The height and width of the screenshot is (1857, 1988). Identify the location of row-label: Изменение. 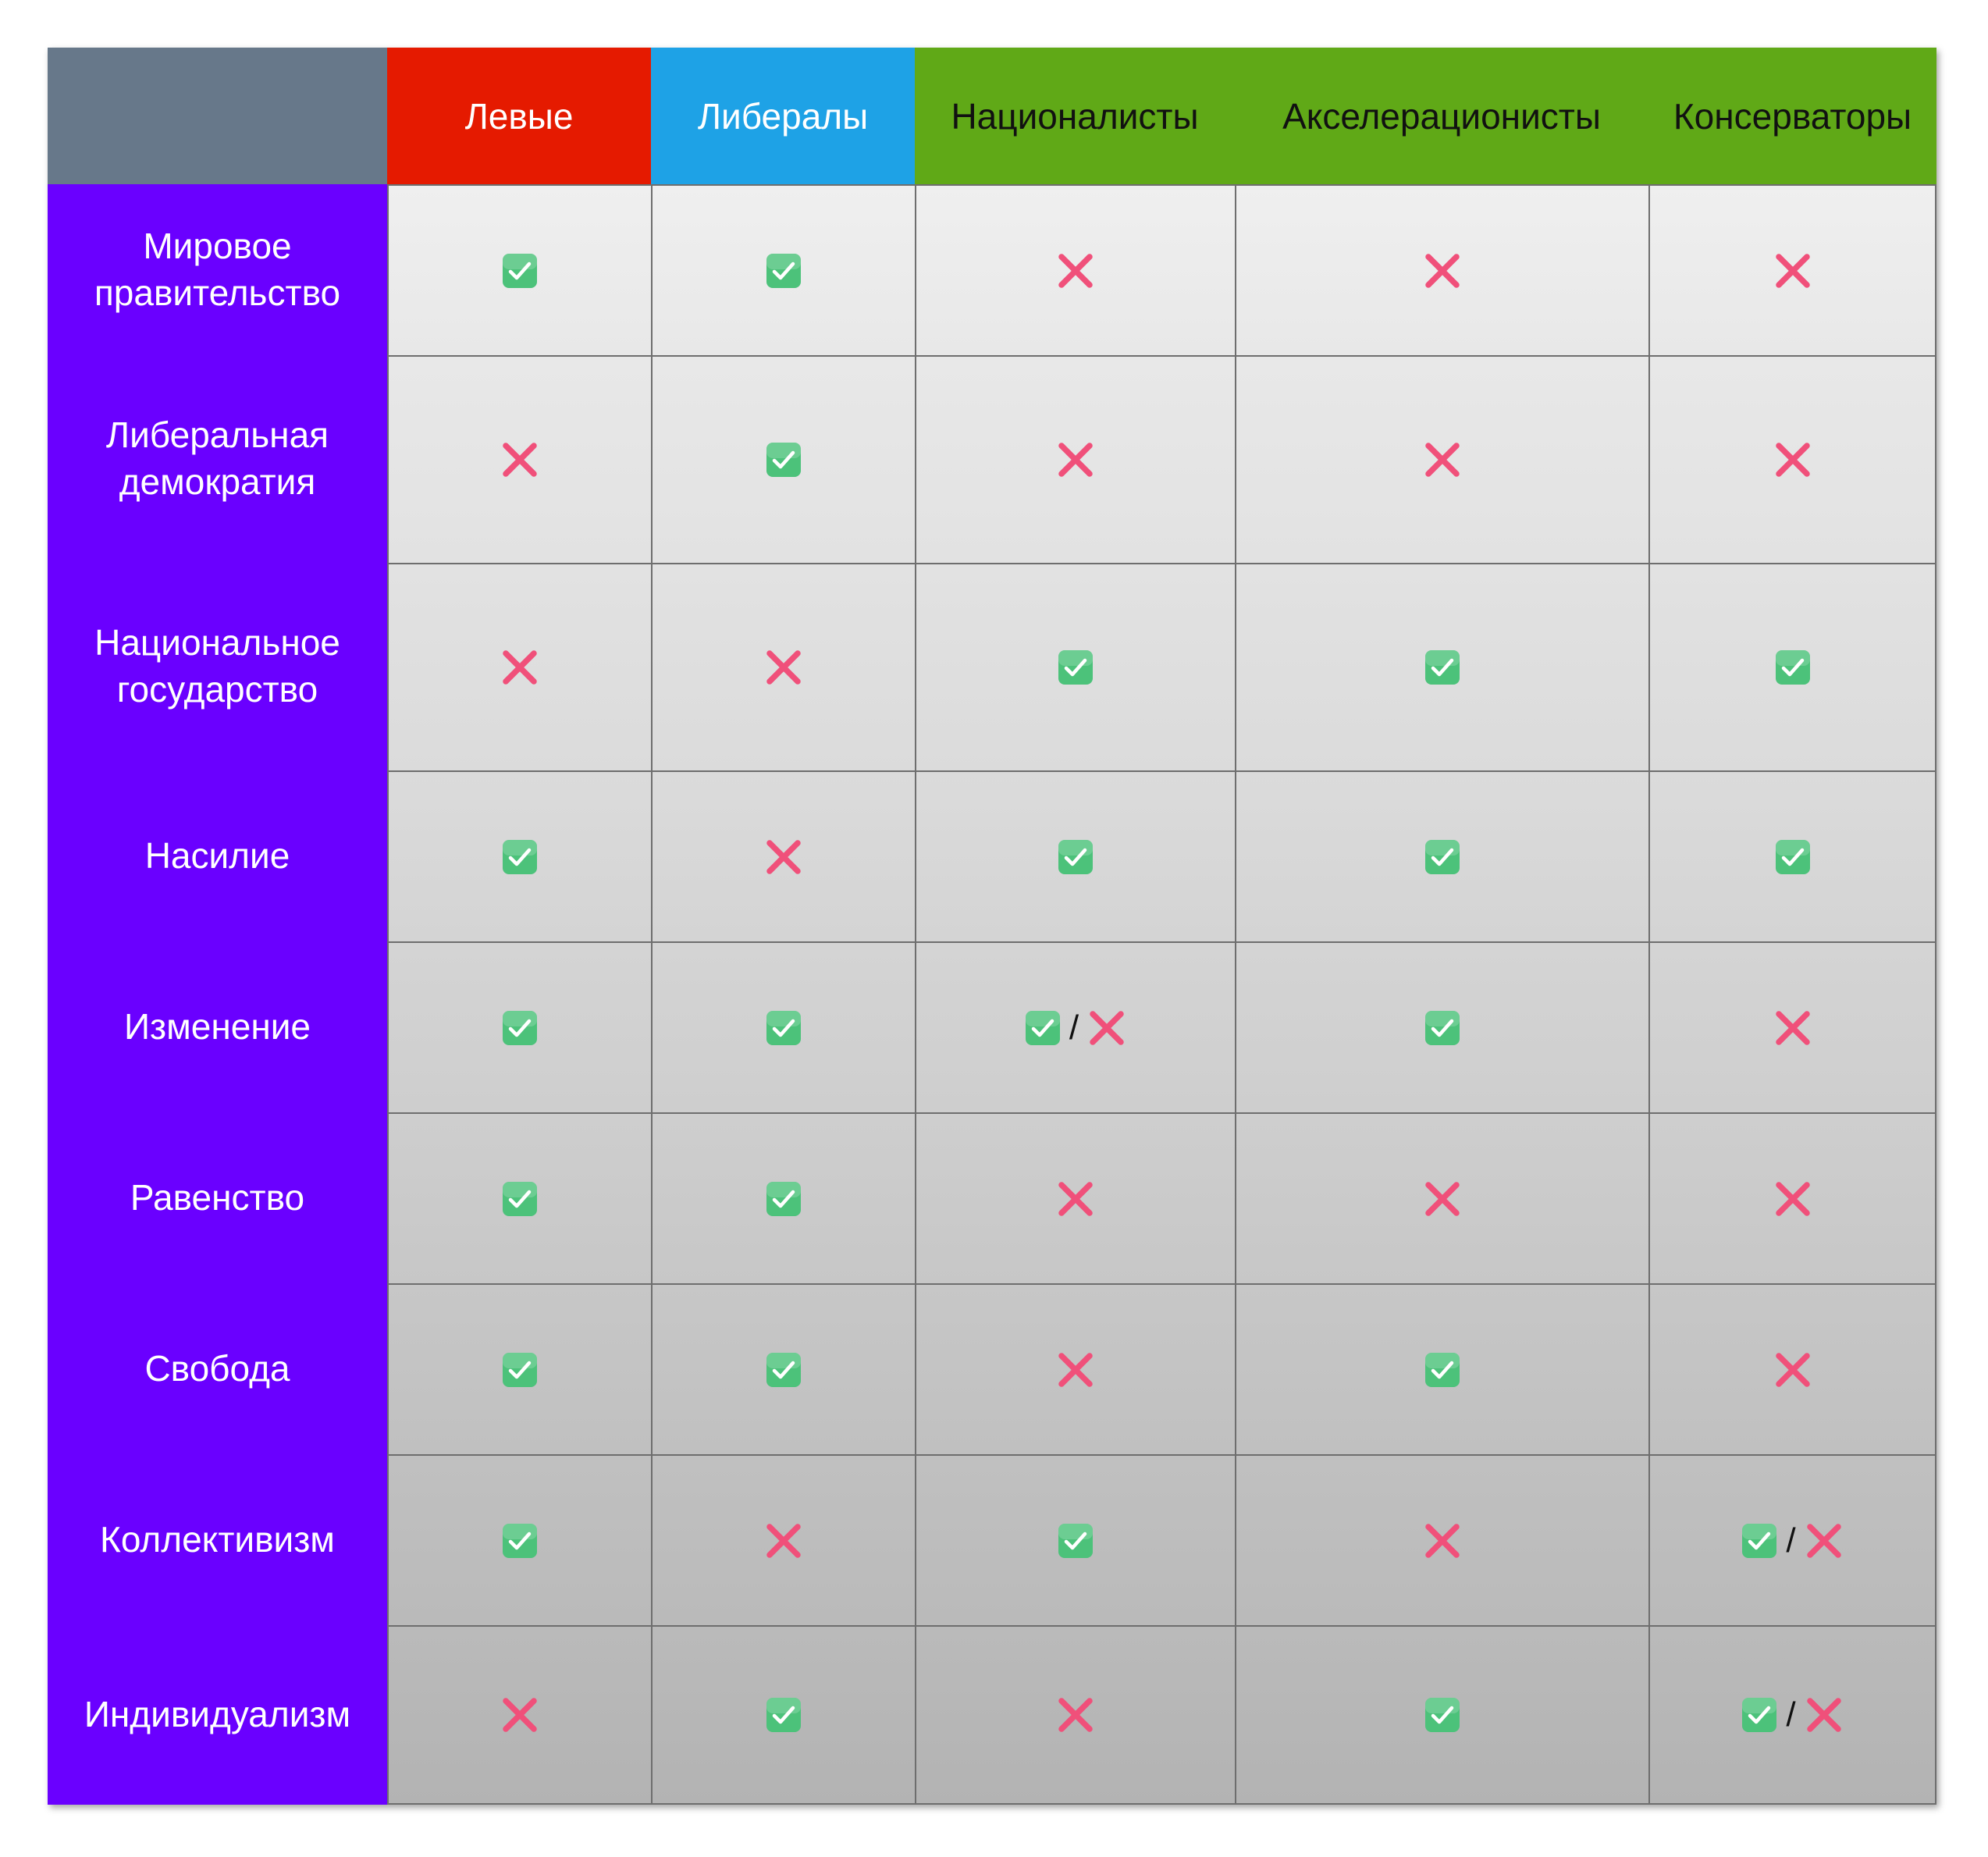
(217, 1026).